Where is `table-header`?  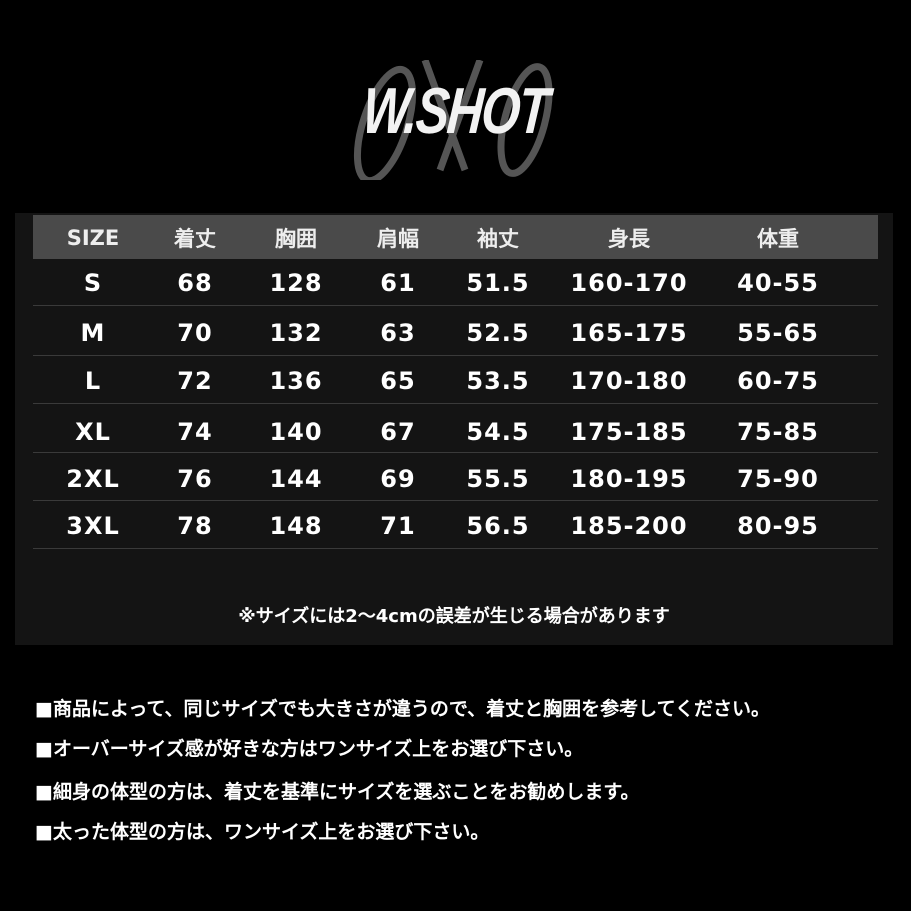 table-header is located at coordinates (455, 237).